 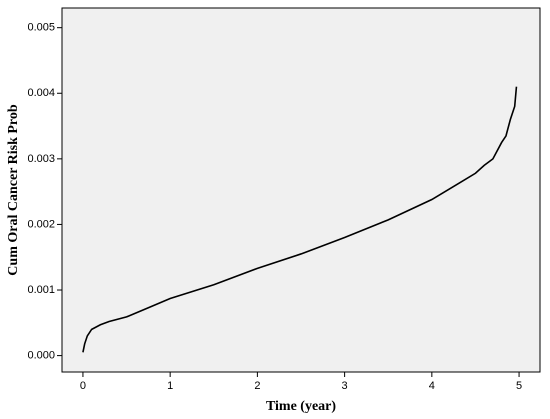 I want to click on x-tick-label: 3, so click(x=345, y=386).